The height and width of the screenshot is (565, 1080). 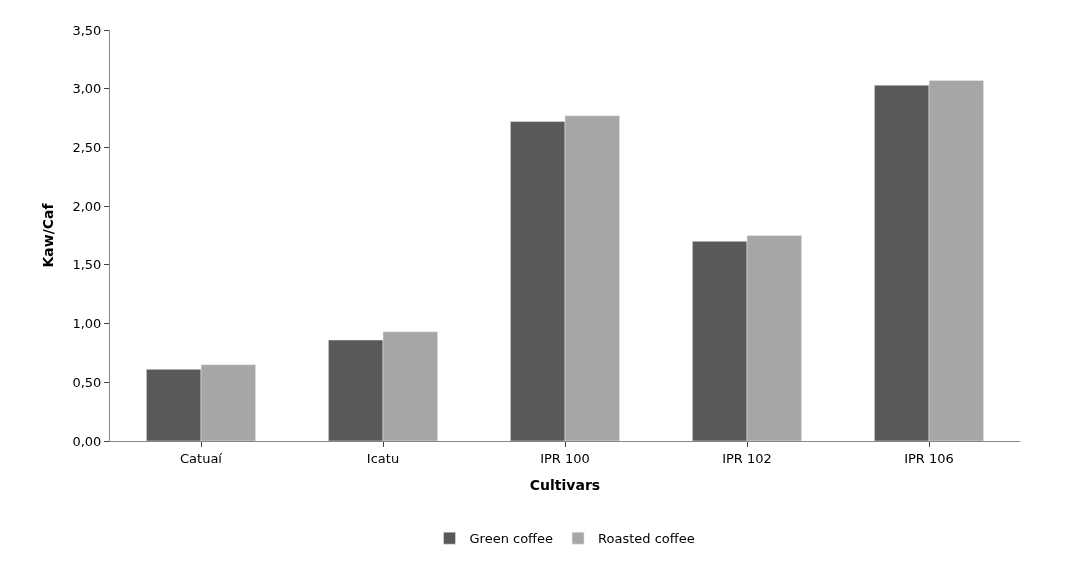 What do you see at coordinates (48, 235) in the screenshot?
I see `y-axis-title: Kaw/Caf` at bounding box center [48, 235].